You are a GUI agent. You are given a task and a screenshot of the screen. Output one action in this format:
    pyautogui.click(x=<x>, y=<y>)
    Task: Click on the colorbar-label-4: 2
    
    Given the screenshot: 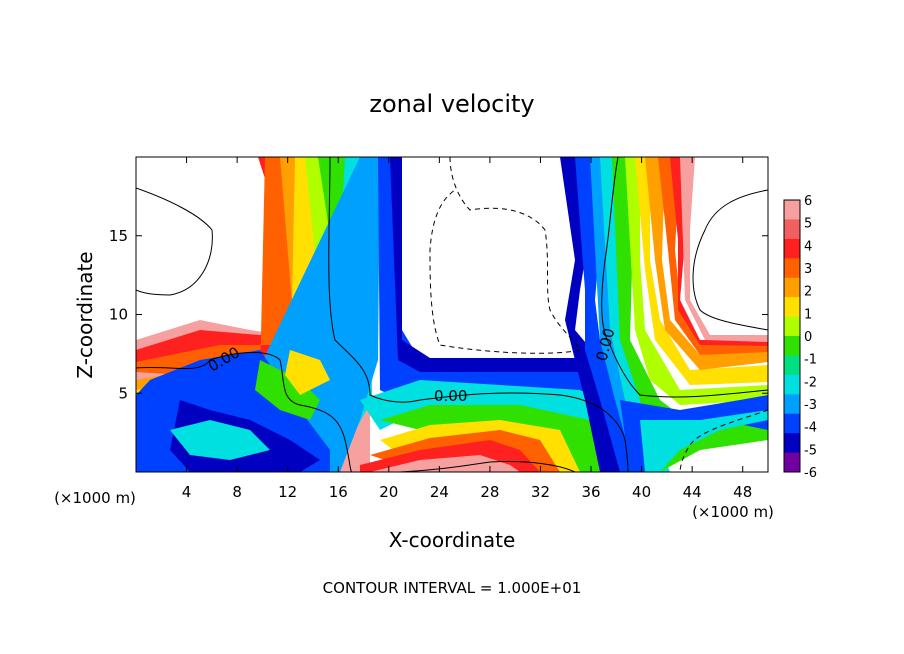 What is the action you would take?
    pyautogui.click(x=808, y=292)
    